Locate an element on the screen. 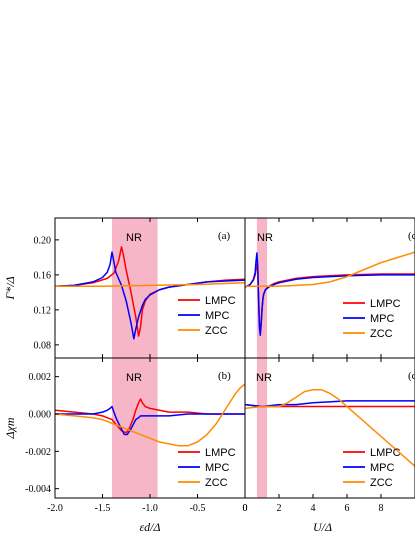  panel-label: (b) is located at coordinates (224, 376).